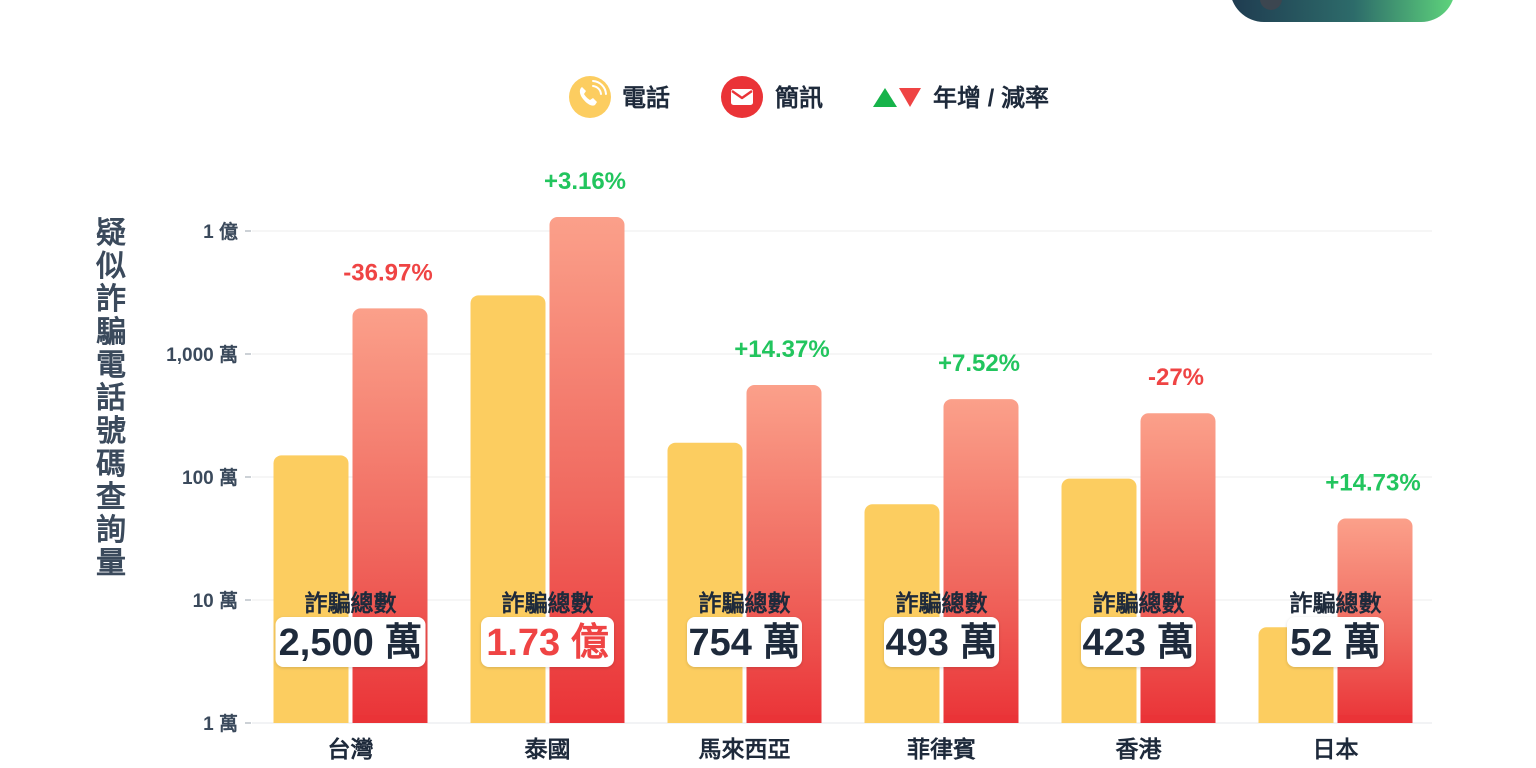 The width and height of the screenshot is (1536, 768). I want to click on legend-sms-label: 簡訊, so click(799, 98).